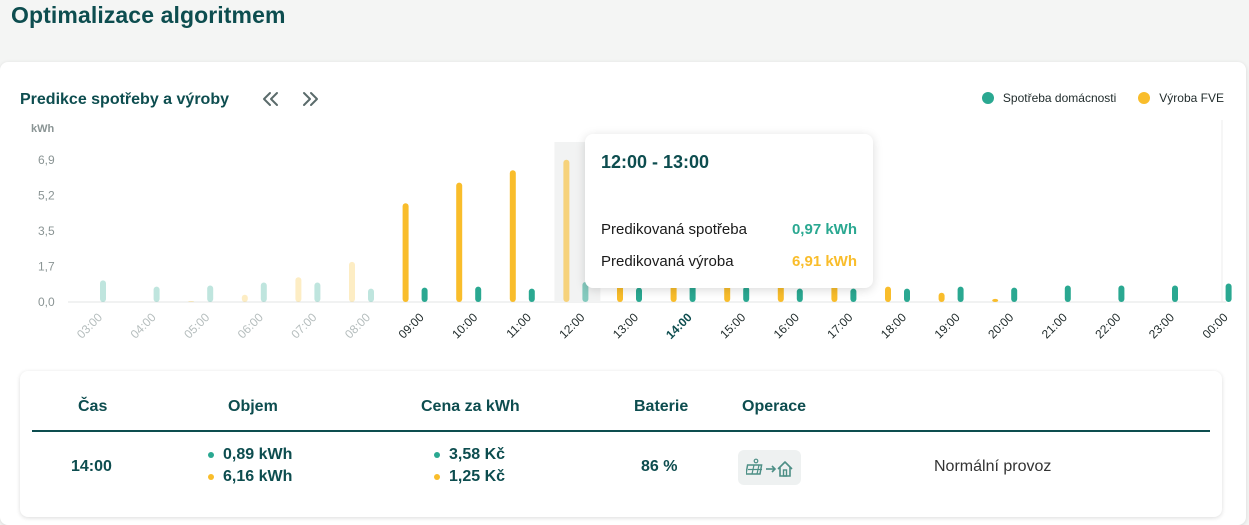 The width and height of the screenshot is (1249, 525). What do you see at coordinates (1215, 325) in the screenshot?
I see `x-tick-label: 00:00` at bounding box center [1215, 325].